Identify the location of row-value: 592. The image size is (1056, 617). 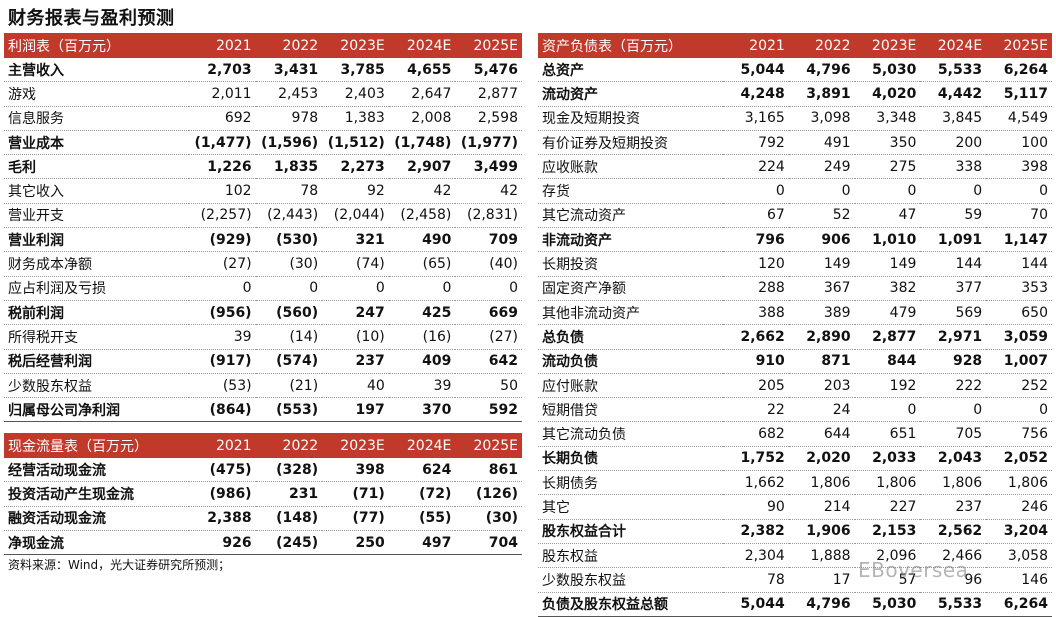
(488, 410).